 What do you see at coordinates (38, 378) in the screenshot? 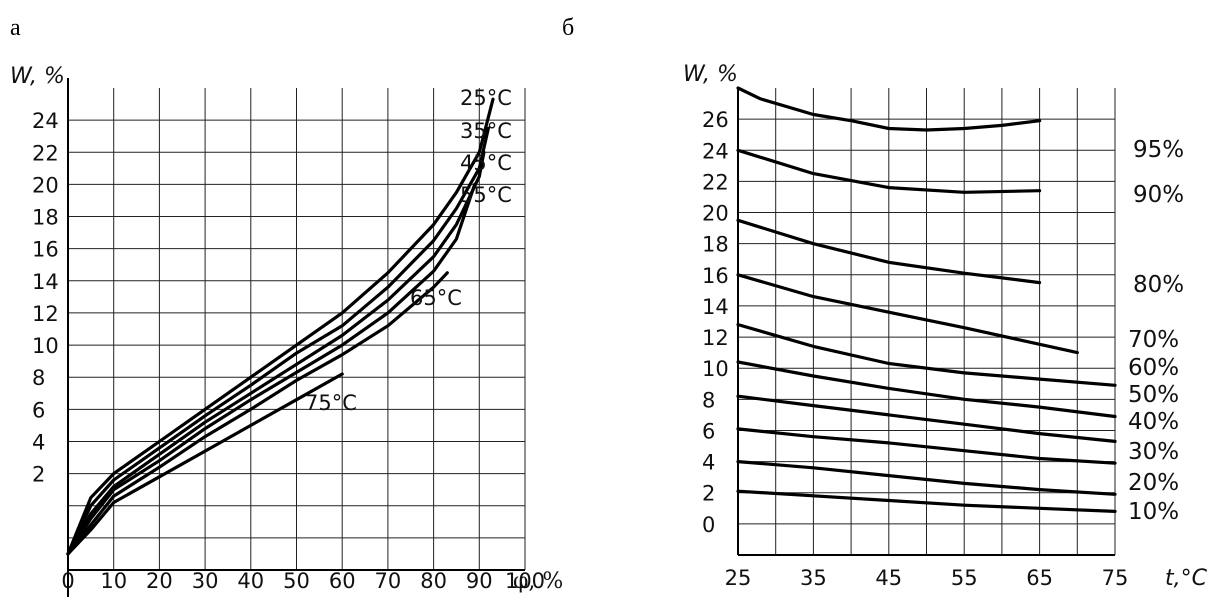
I see `chart-a-y-tick: 8` at bounding box center [38, 378].